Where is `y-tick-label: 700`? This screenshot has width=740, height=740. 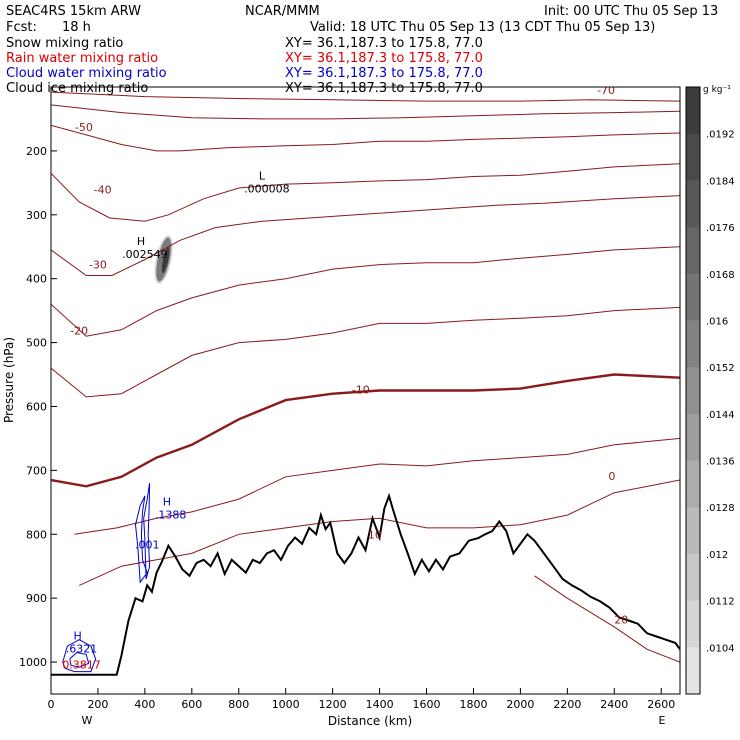
y-tick-label: 700 is located at coordinates (36, 470).